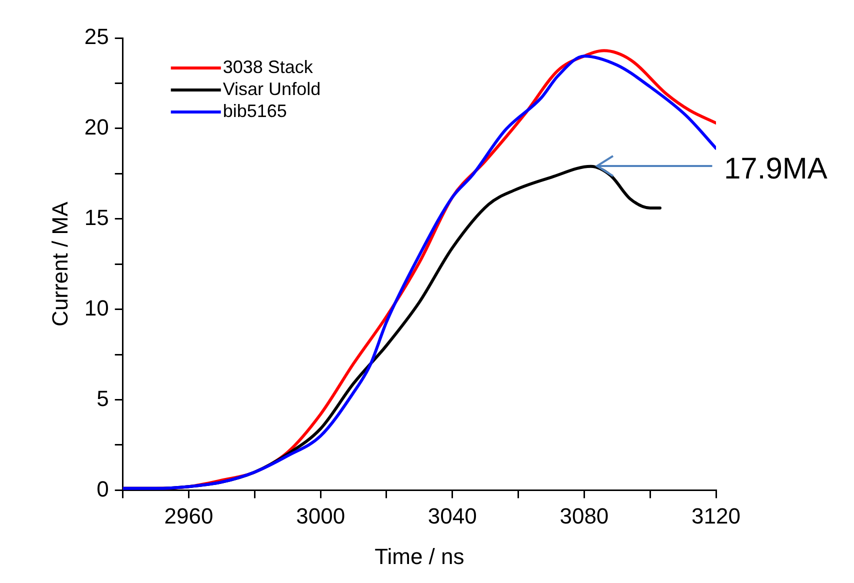 The image size is (854, 583). Describe the element at coordinates (268, 66) in the screenshot. I see `legend-label: 3038 Stack` at that location.